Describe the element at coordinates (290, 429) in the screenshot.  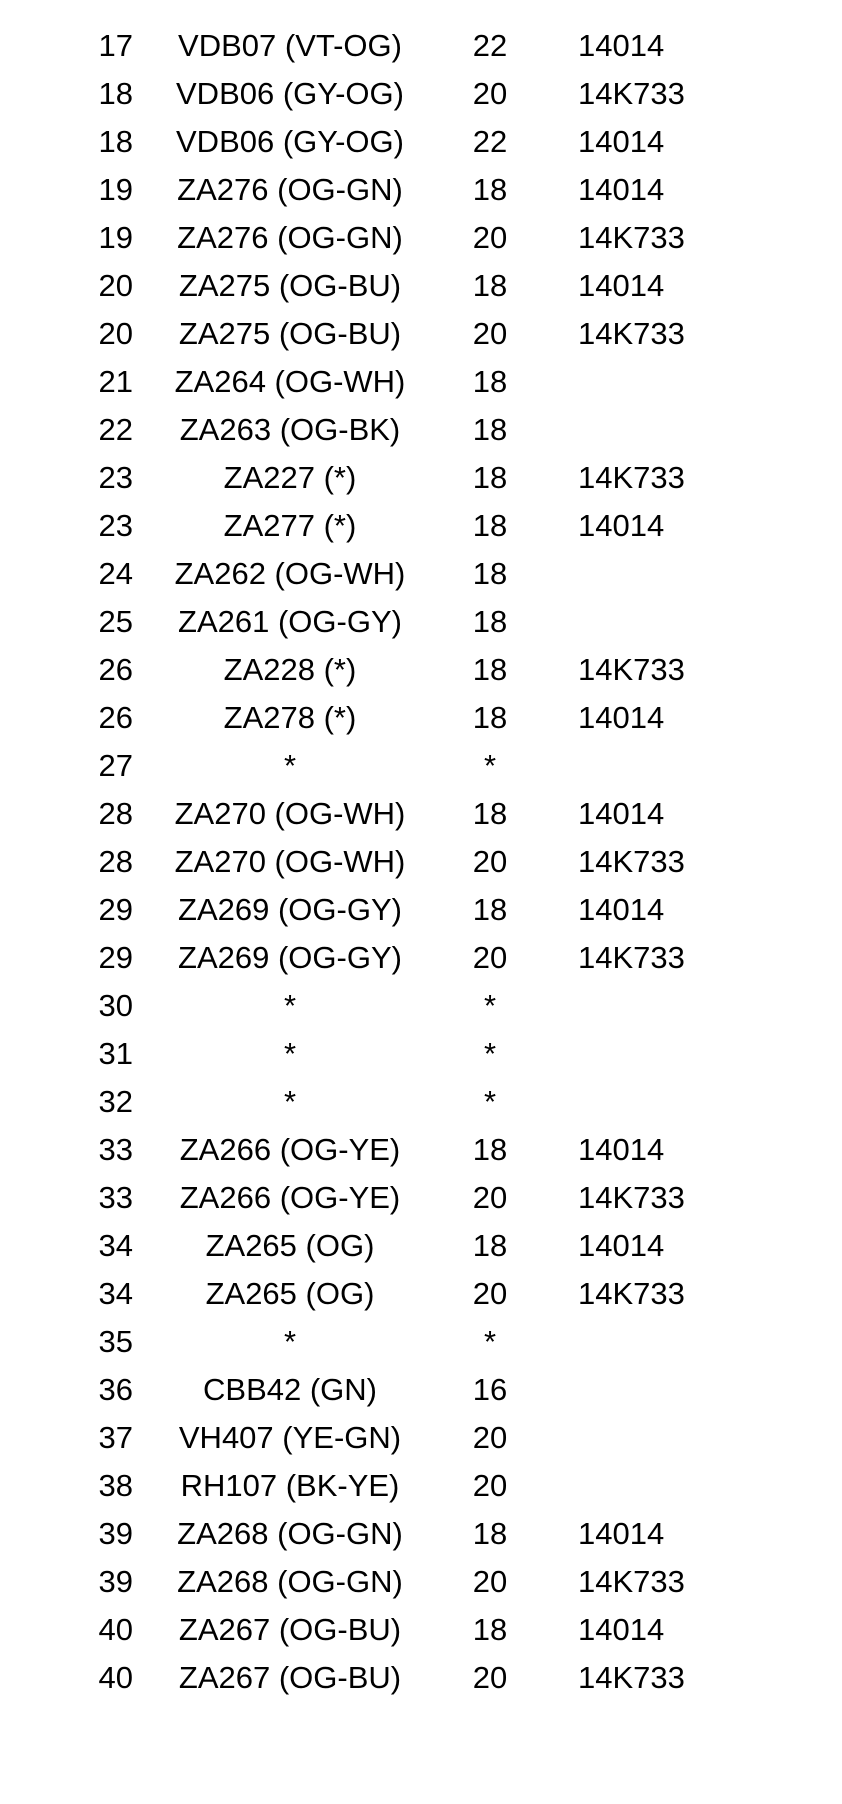
I see `wire-code-cell: ZA263 (OG-BK)` at that location.